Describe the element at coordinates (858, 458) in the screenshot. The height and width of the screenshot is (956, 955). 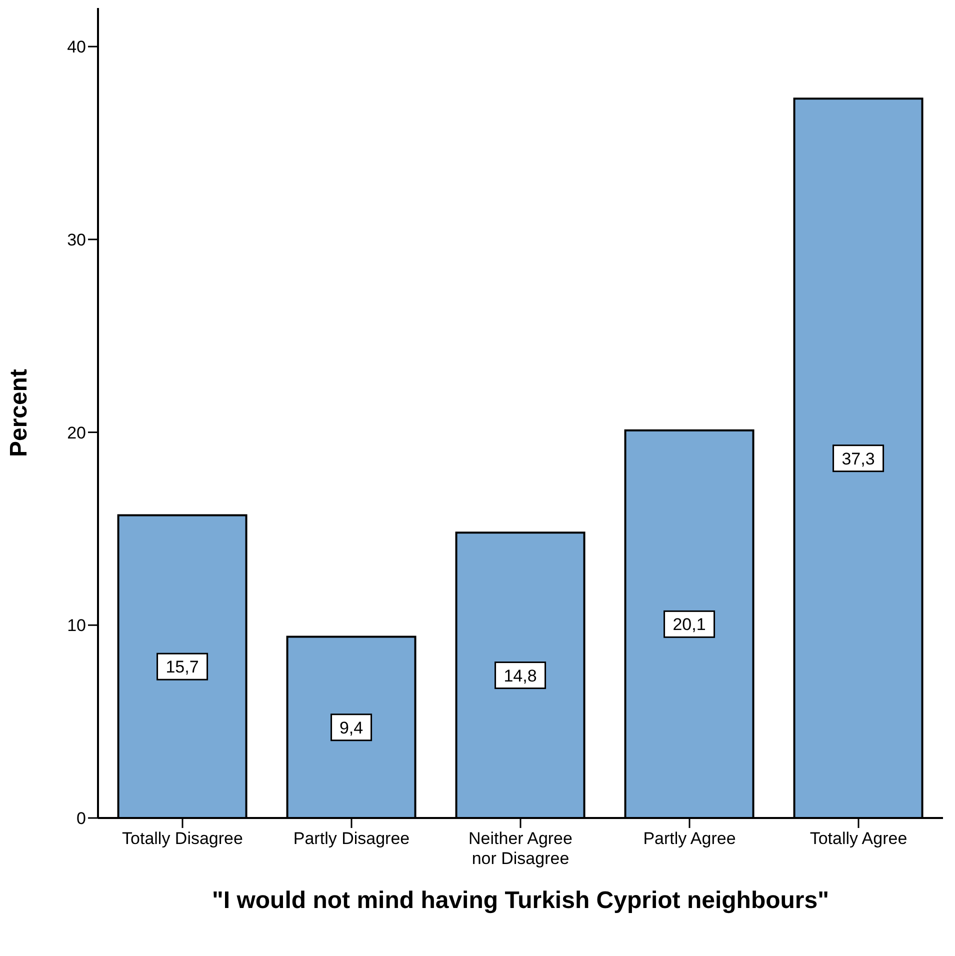
I see `data-label: 37,3` at that location.